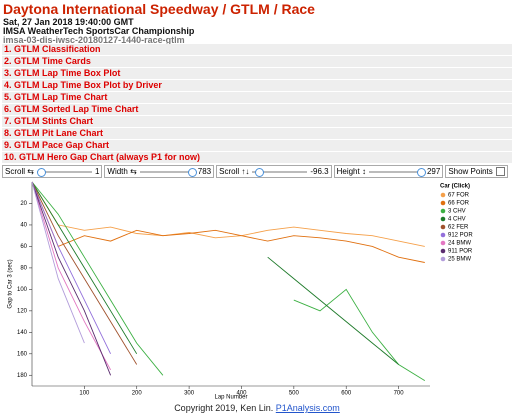  What do you see at coordinates (19, 171) in the screenshot?
I see `slider-label: Scroll ⇆` at bounding box center [19, 171].